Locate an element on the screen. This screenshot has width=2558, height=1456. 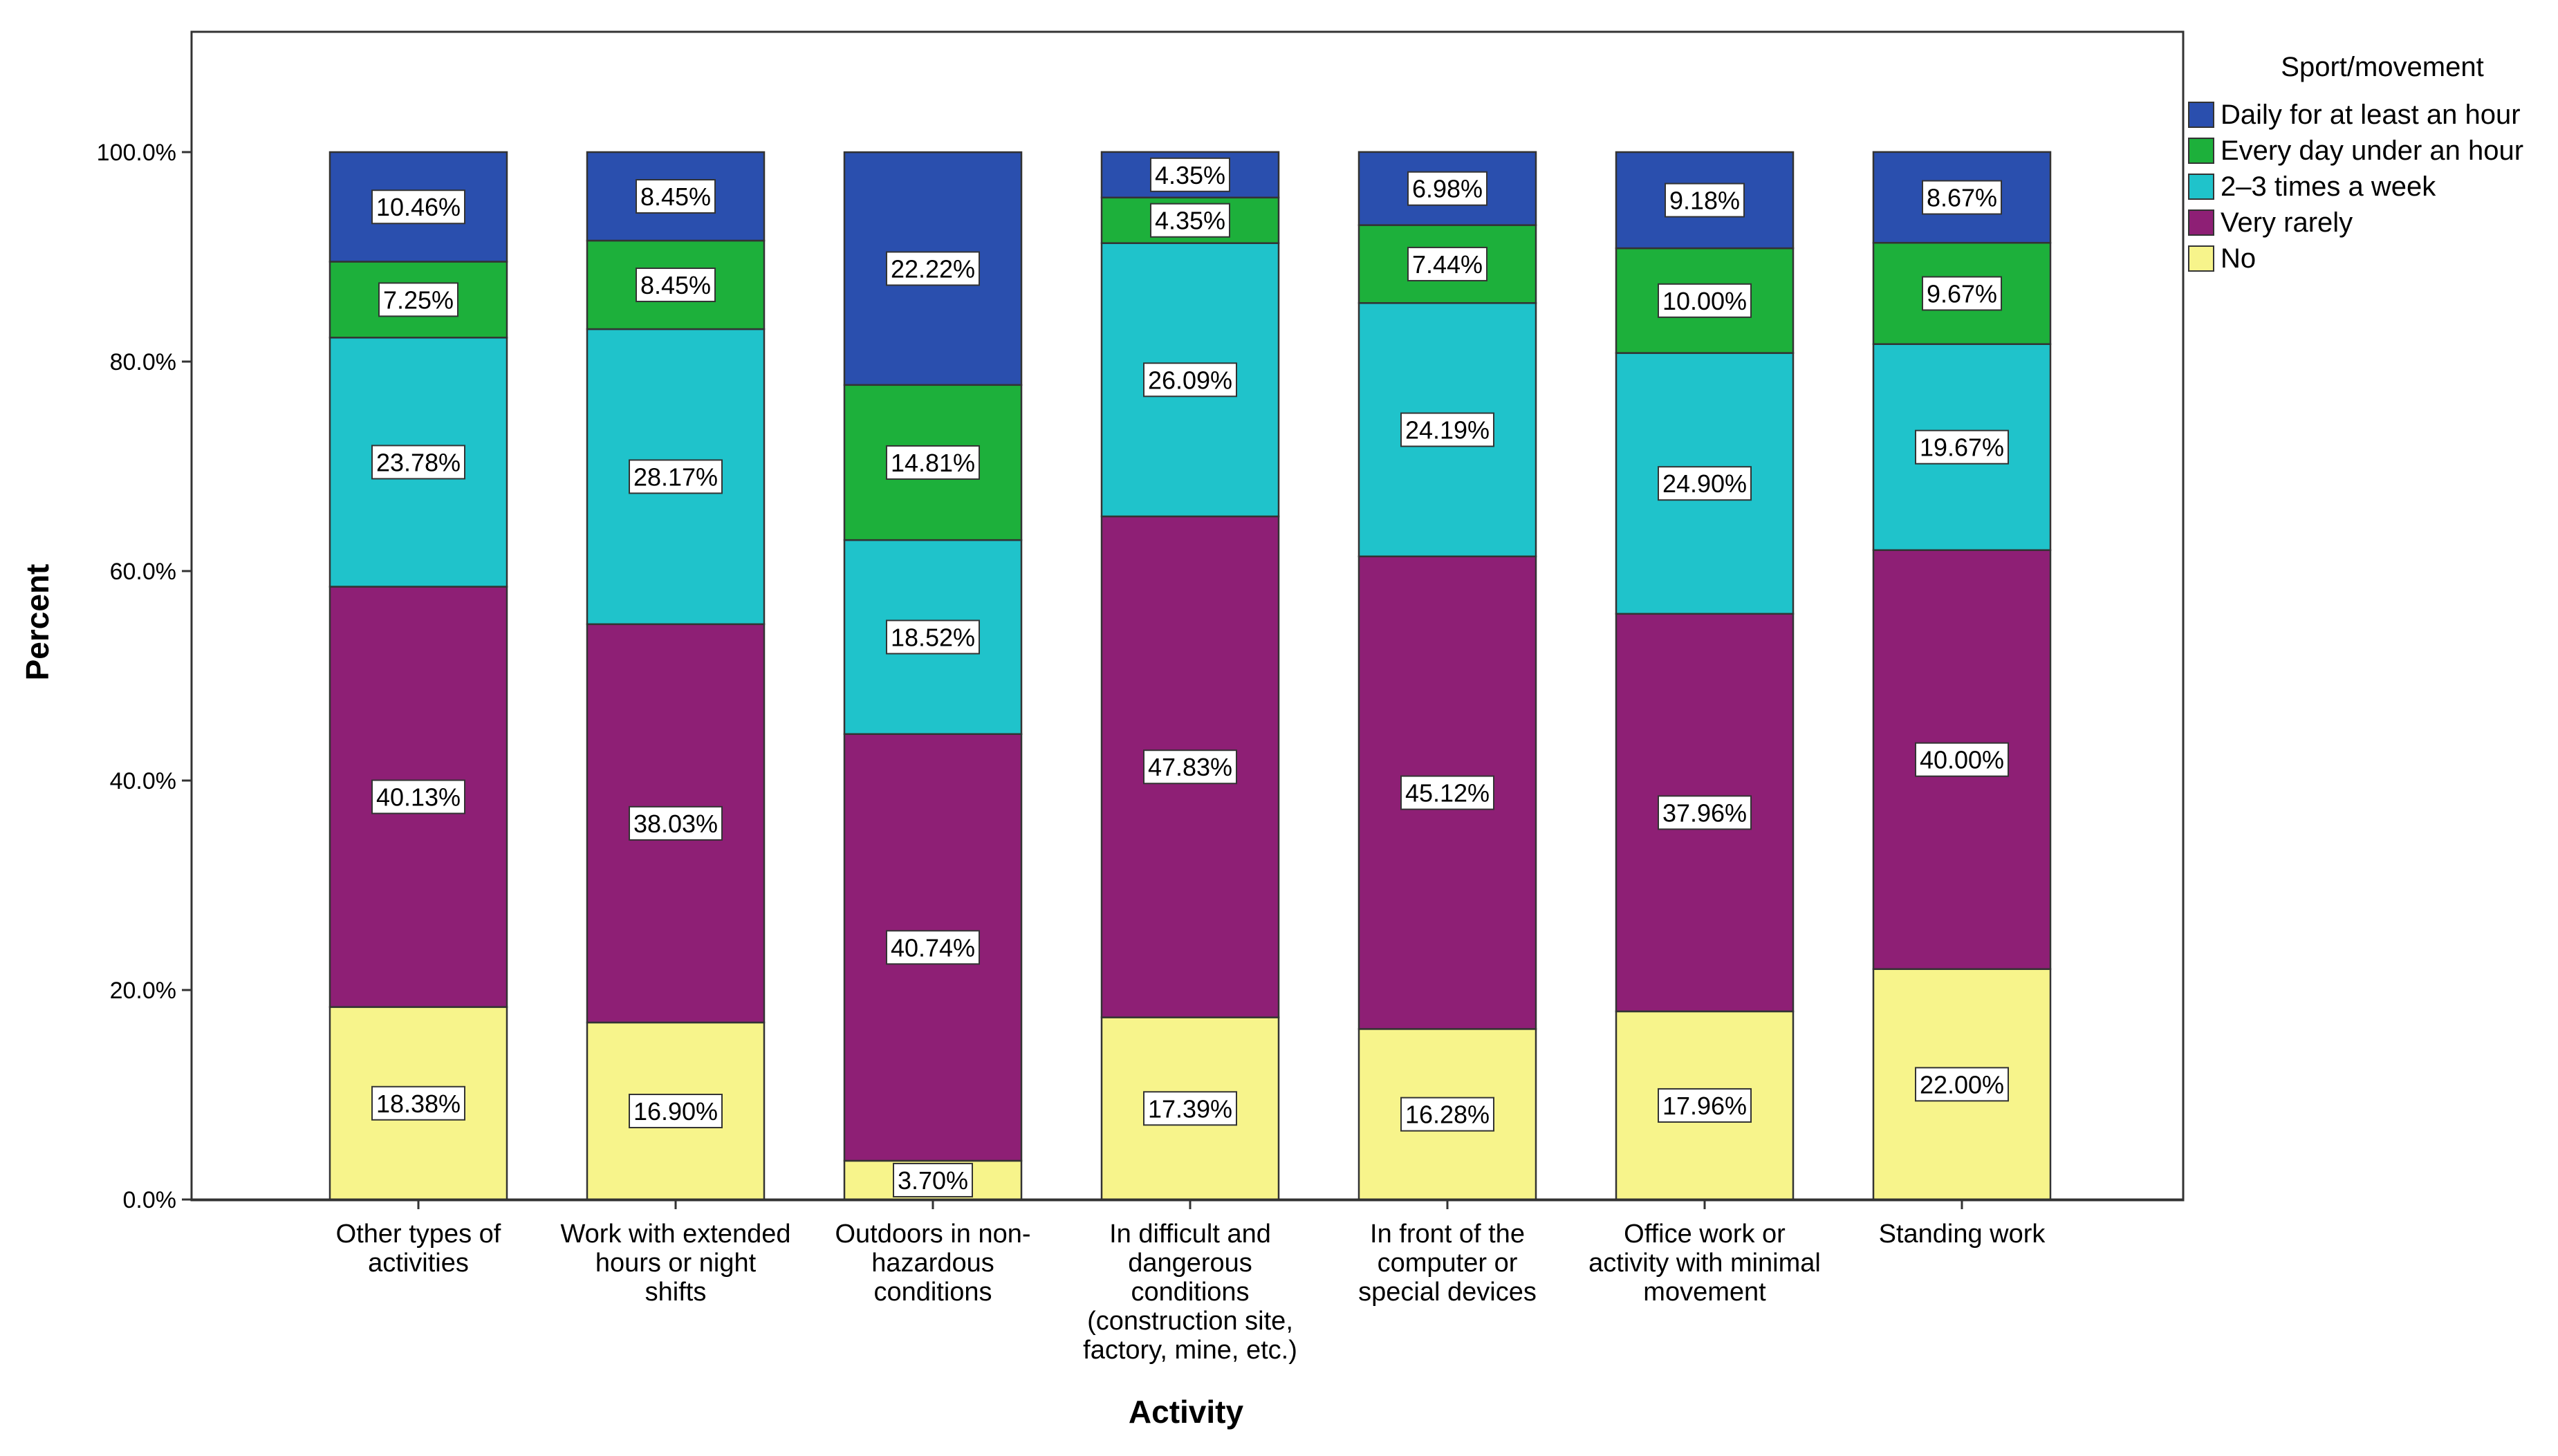
data-label: 40.00% is located at coordinates (1962, 759).